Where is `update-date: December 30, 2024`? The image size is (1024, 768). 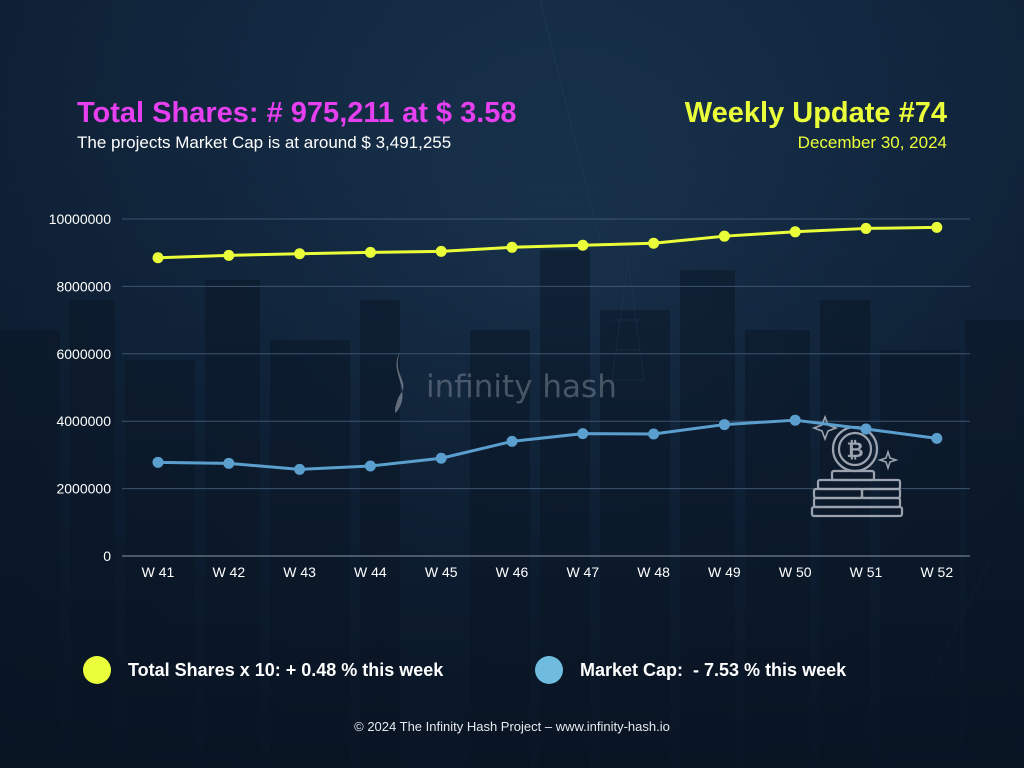
update-date: December 30, 2024 is located at coordinates (872, 142).